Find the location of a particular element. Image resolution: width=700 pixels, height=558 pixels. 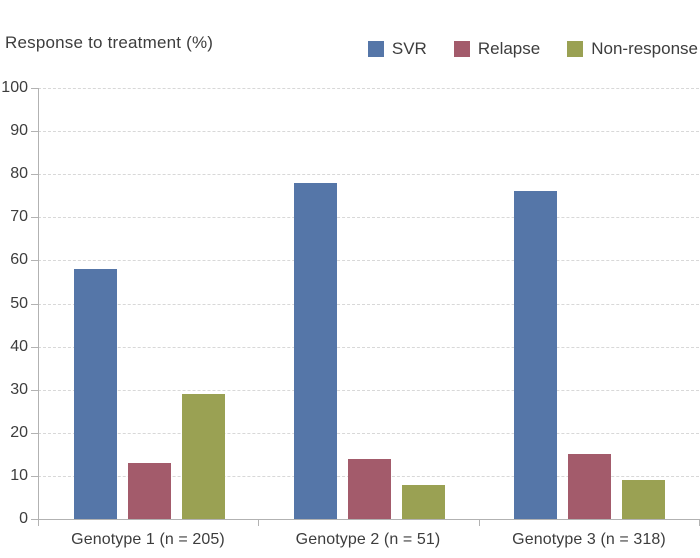

x-axis-label-genotype-1: Genotype 1 (n = 205) is located at coordinates (148, 539).